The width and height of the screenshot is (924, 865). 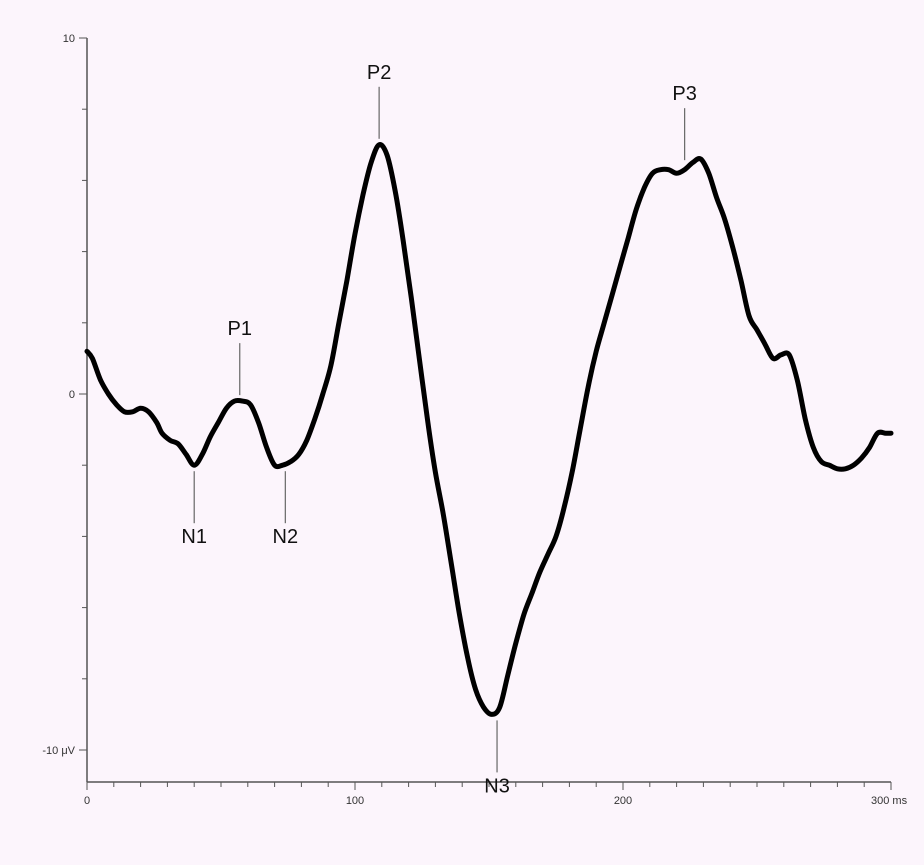 I want to click on y-tick-label: 10, so click(x=69, y=39).